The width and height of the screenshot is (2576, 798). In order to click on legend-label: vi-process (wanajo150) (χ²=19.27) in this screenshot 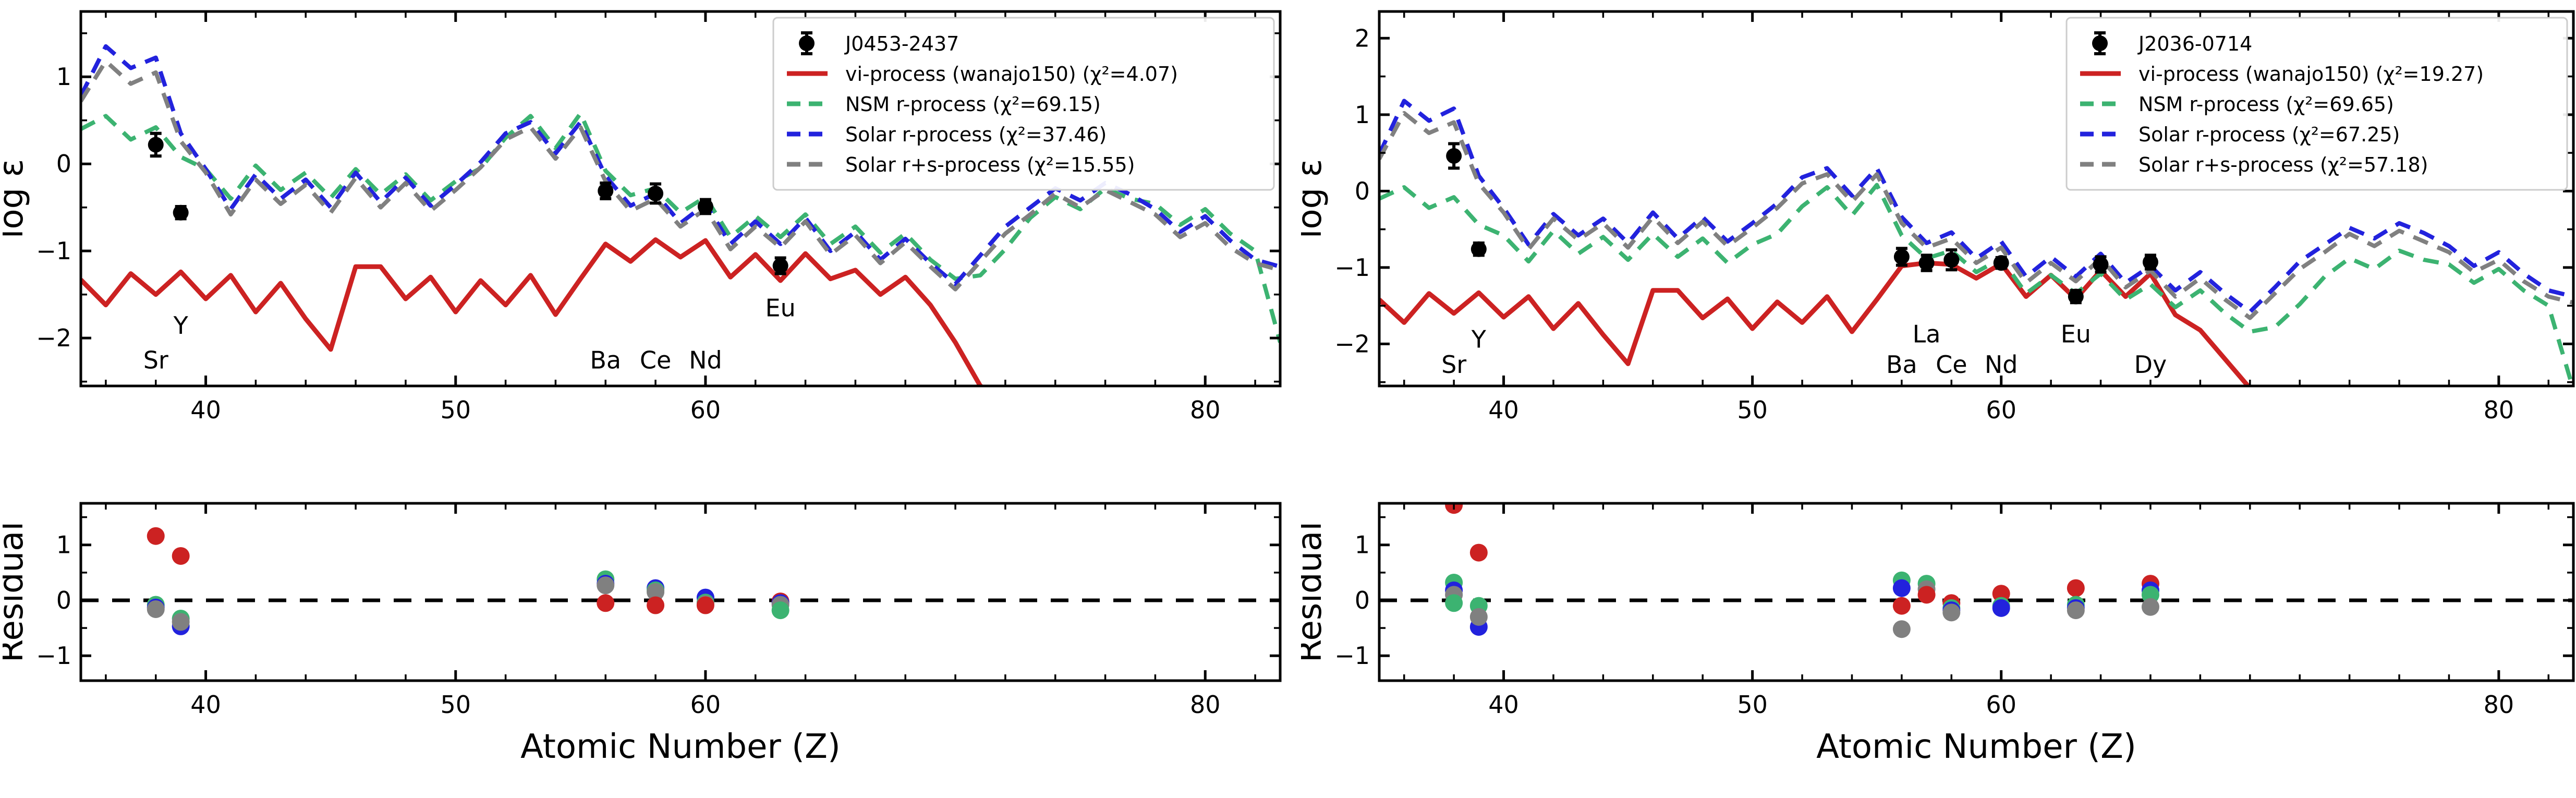, I will do `click(2311, 74)`.